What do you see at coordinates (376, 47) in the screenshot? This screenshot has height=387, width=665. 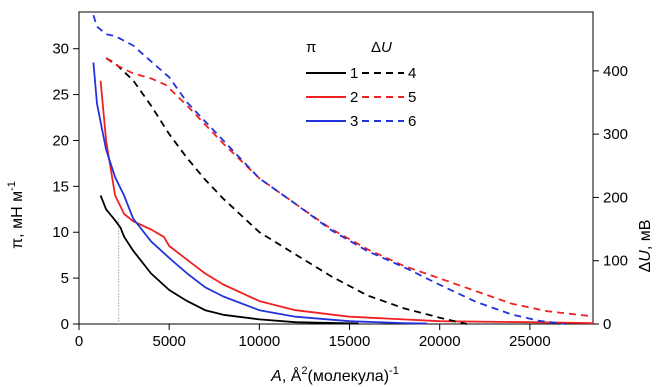 I see `legend-header-delta: Δ` at bounding box center [376, 47].